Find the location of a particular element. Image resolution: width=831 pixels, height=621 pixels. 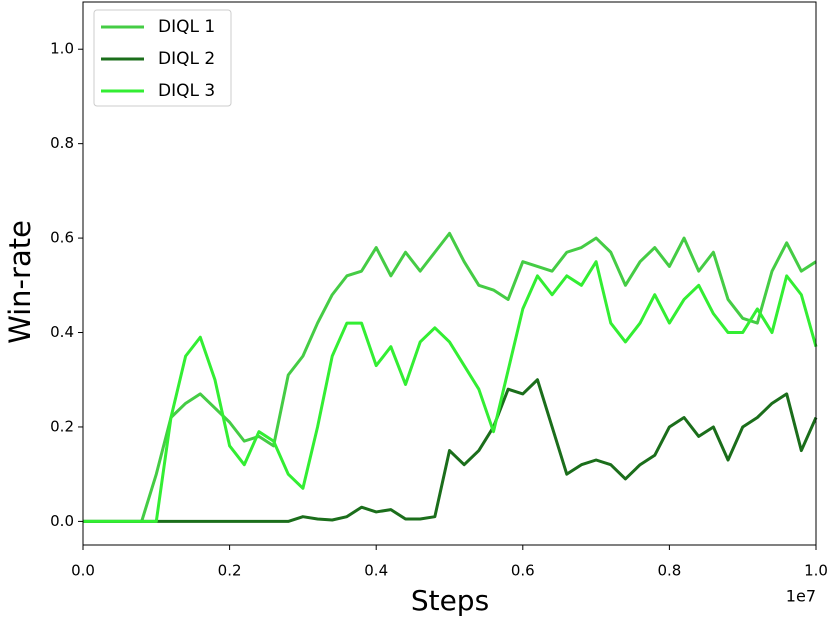

x-tick-label: 0.8 is located at coordinates (669, 571).